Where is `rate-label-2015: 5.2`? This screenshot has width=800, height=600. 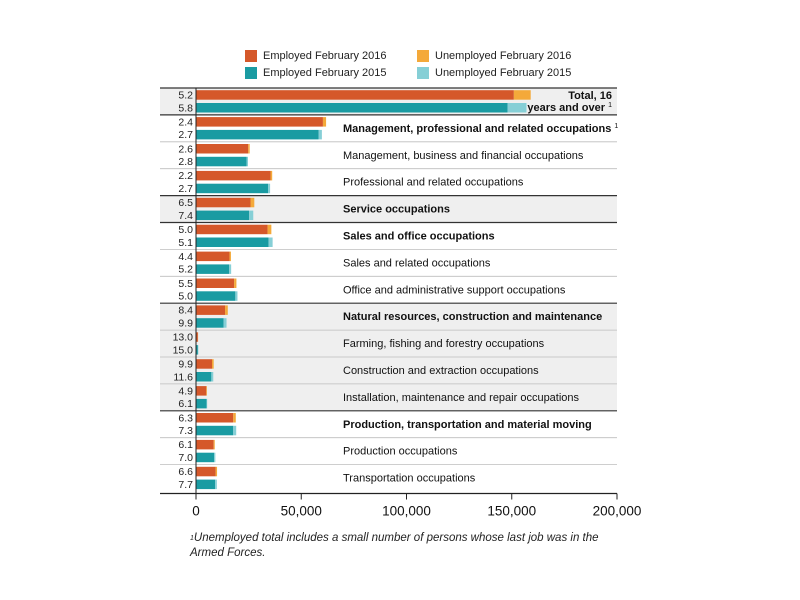
rate-label-2015: 5.2 is located at coordinates (185, 270).